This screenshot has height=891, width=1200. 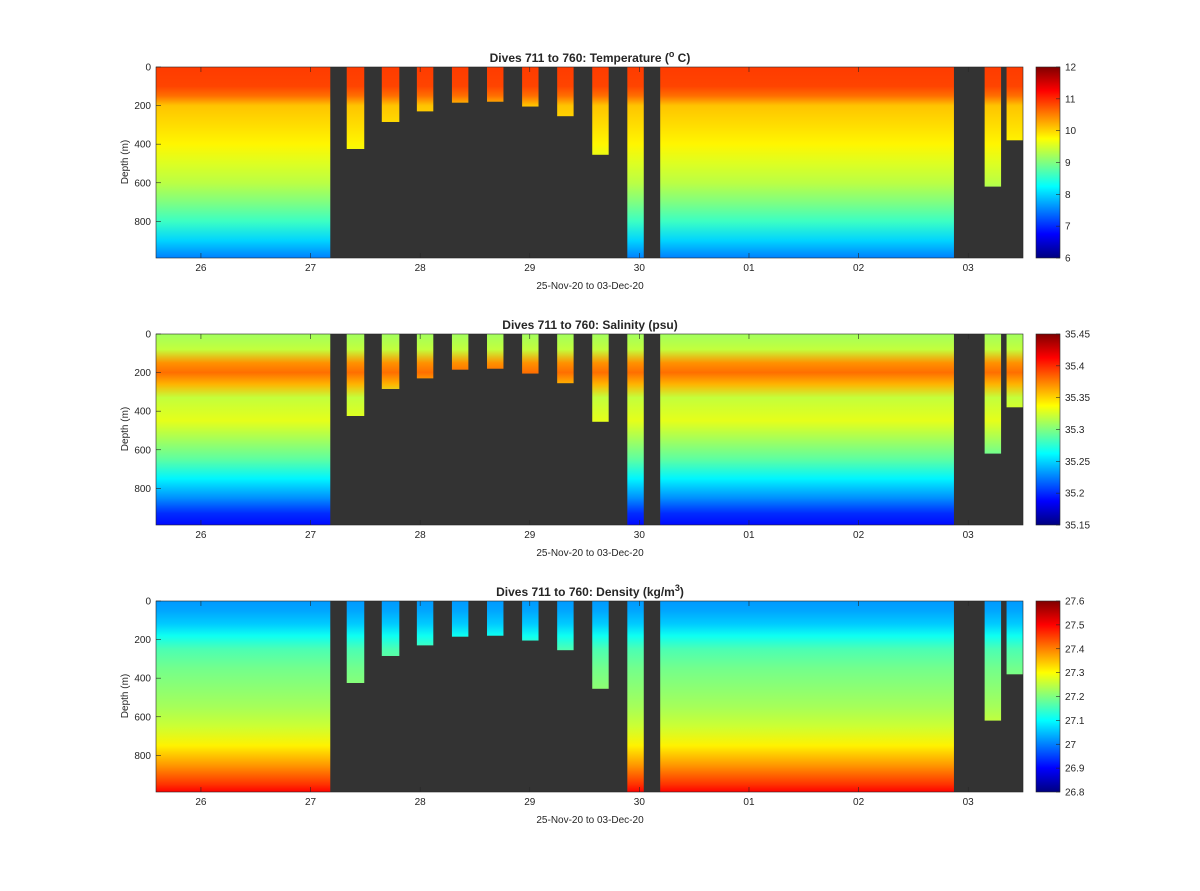 What do you see at coordinates (1077, 462) in the screenshot?
I see `colorbar-tick-label: 35.25` at bounding box center [1077, 462].